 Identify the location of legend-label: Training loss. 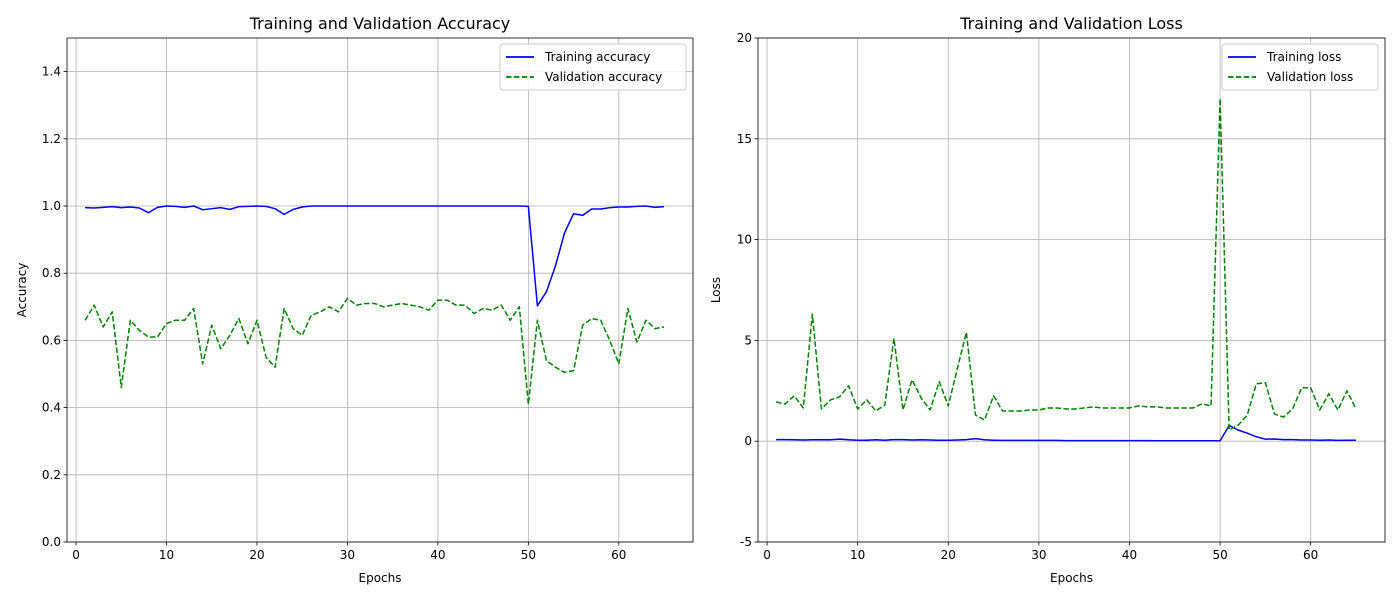
(1303, 57).